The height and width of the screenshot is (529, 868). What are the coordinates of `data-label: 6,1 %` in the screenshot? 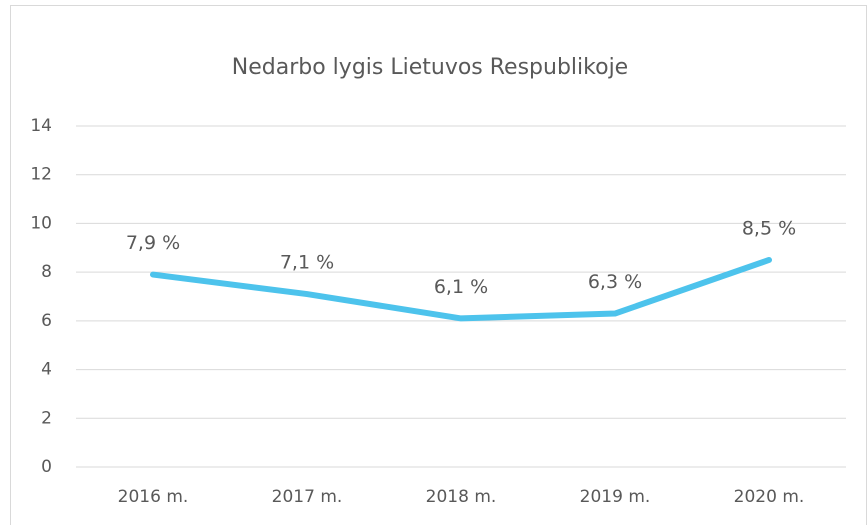 It's located at (461, 287).